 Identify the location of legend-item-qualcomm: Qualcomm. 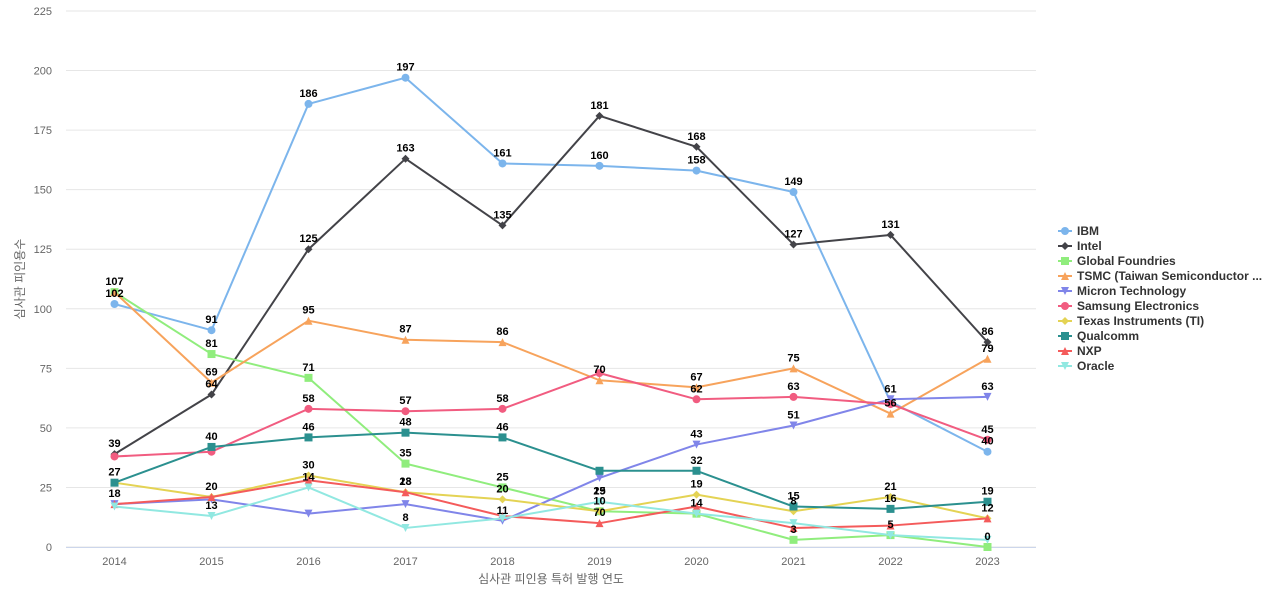
(1098, 336).